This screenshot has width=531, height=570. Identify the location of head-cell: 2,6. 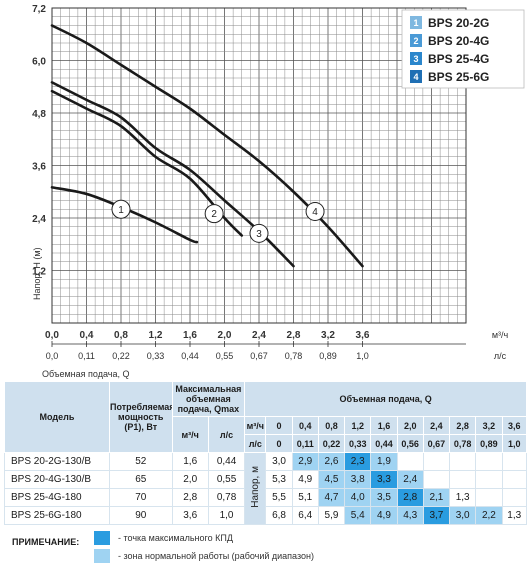
(331, 461).